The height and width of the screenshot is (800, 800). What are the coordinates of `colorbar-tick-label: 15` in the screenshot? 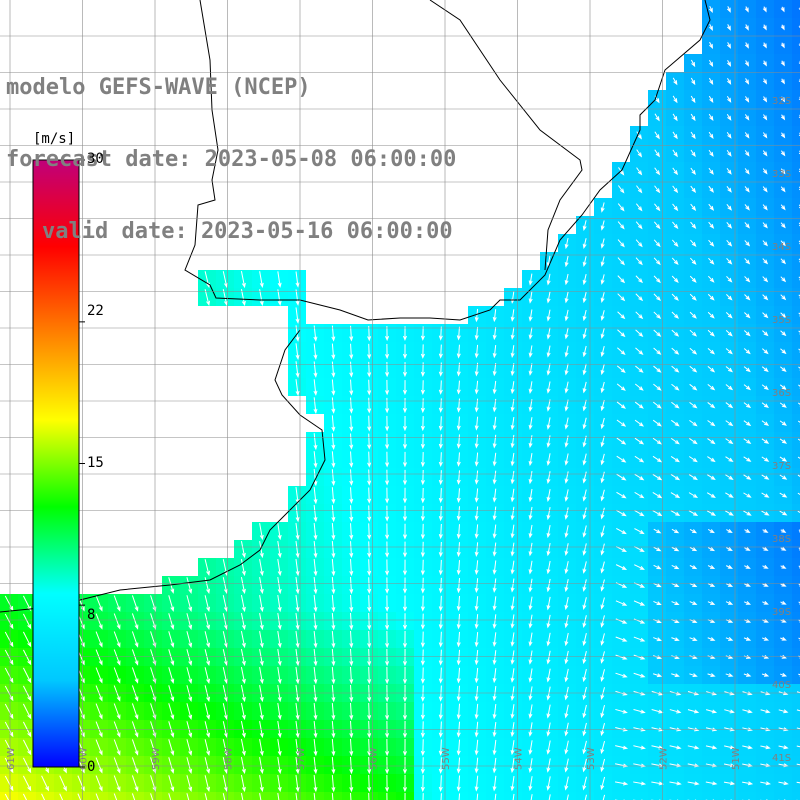 It's located at (95, 463).